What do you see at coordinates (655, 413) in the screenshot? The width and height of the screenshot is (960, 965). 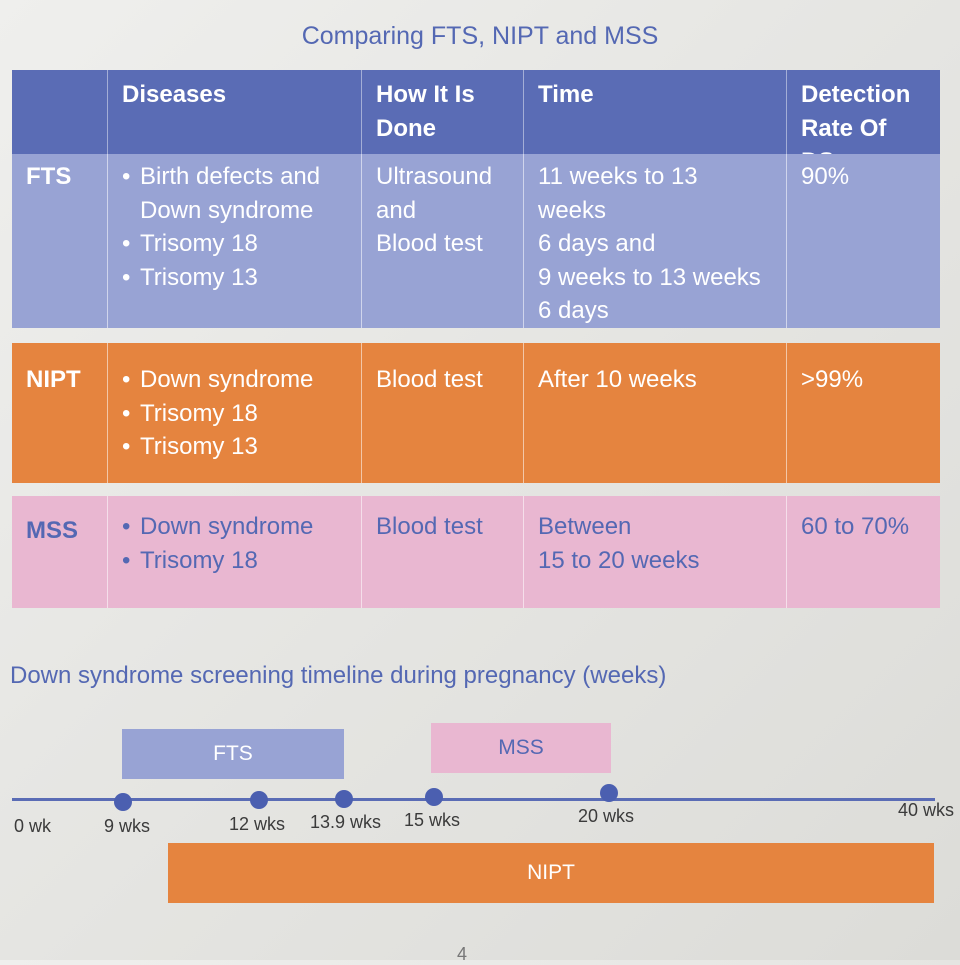 I see `time-cell: After 10 weeks` at bounding box center [655, 413].